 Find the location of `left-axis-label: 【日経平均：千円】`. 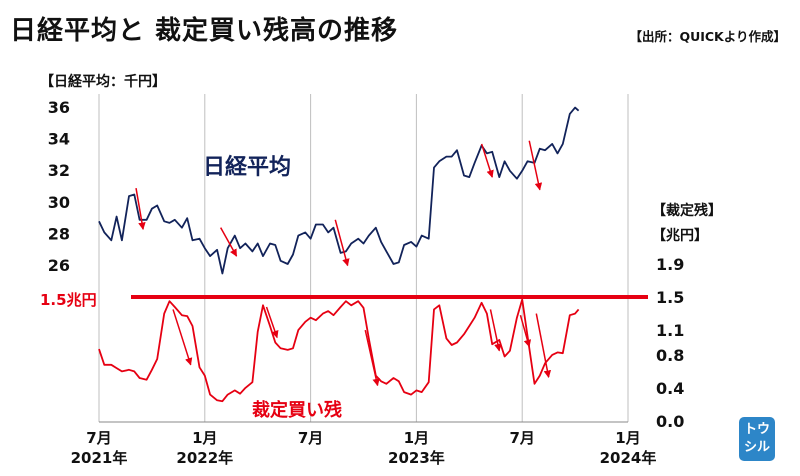

left-axis-label: 【日経平均：千円】 is located at coordinates (103, 81).